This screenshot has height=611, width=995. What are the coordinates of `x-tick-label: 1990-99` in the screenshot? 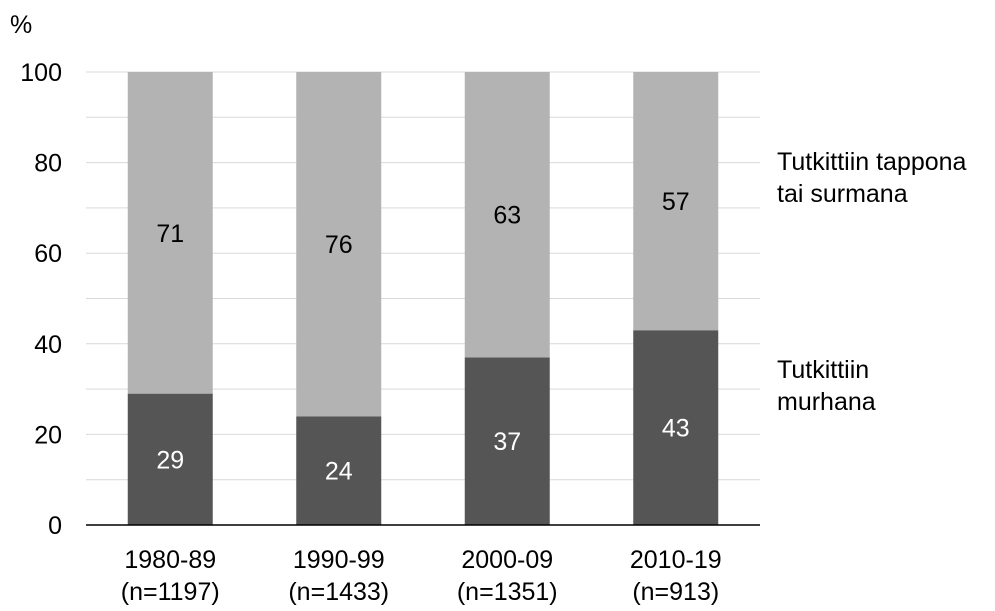 It's located at (339, 560).